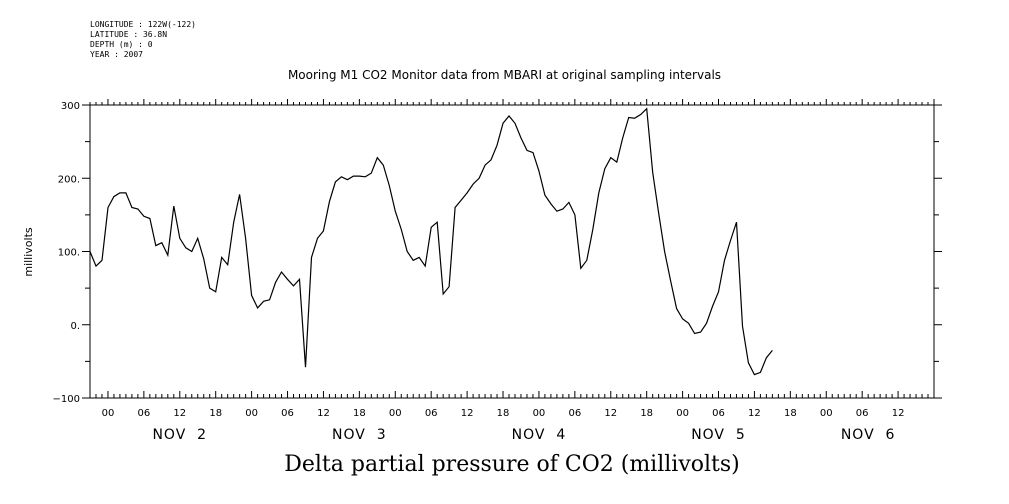 The height and width of the screenshot is (504, 1009). I want to click on day-label: NOV 2, so click(179, 435).